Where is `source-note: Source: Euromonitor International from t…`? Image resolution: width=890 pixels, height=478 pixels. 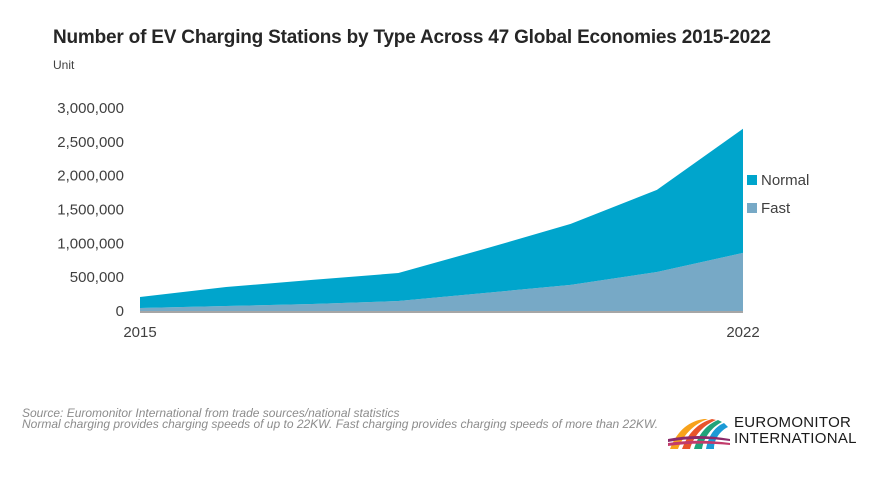
source-note: Source: Euromonitor International from t… is located at coordinates (211, 413).